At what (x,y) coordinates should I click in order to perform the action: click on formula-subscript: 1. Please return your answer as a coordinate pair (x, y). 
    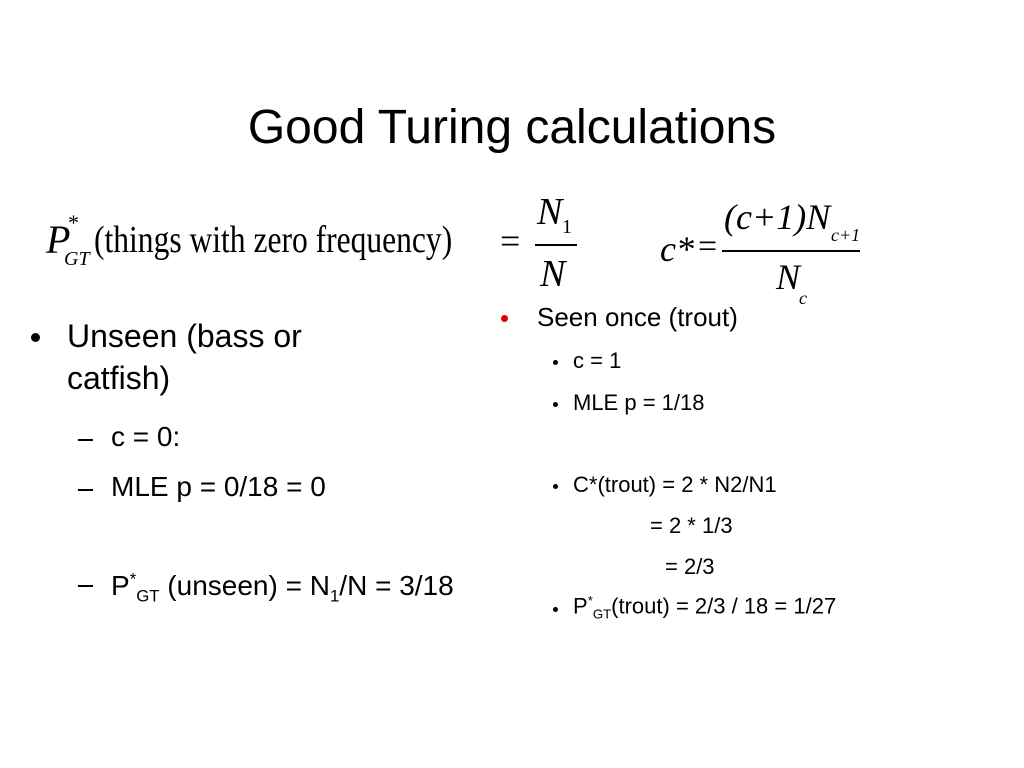
    Looking at the image, I should click on (567, 227).